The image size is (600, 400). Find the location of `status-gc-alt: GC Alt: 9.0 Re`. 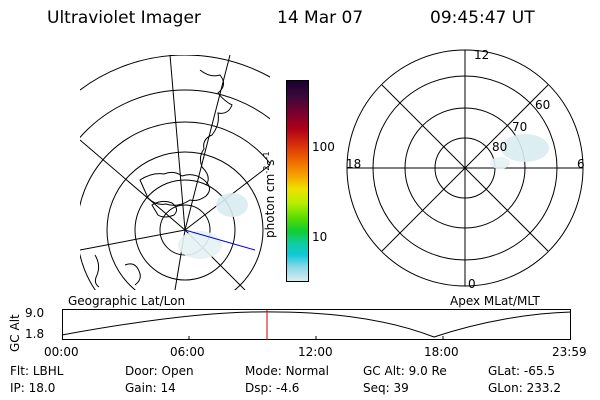

status-gc-alt: GC Alt: 9.0 Re is located at coordinates (405, 371).